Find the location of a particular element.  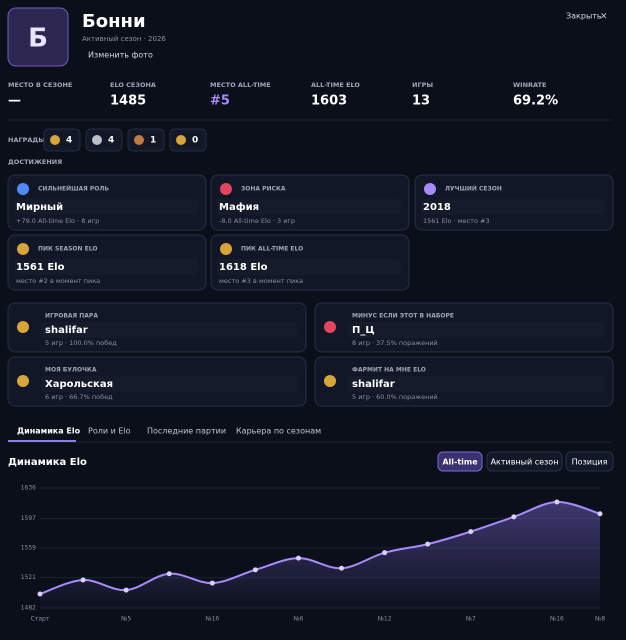

y-tick-label: 1482 is located at coordinates (28, 608).